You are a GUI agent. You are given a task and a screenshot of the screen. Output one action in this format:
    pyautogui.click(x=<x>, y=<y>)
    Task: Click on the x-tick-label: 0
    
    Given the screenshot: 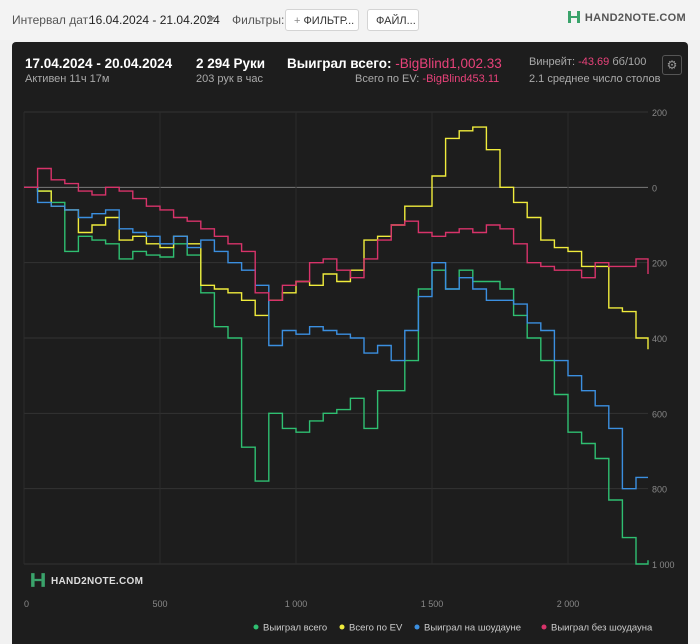 What is the action you would take?
    pyautogui.click(x=26, y=604)
    